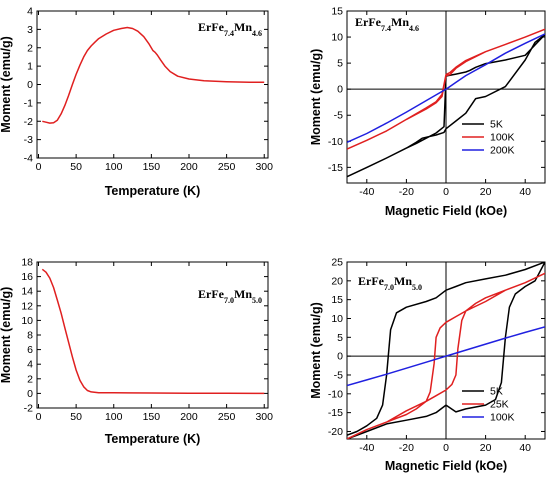 Image resolution: width=550 pixels, height=486 pixels. Describe the element at coordinates (27, 263) in the screenshot. I see `y-tick-label: 18` at that location.